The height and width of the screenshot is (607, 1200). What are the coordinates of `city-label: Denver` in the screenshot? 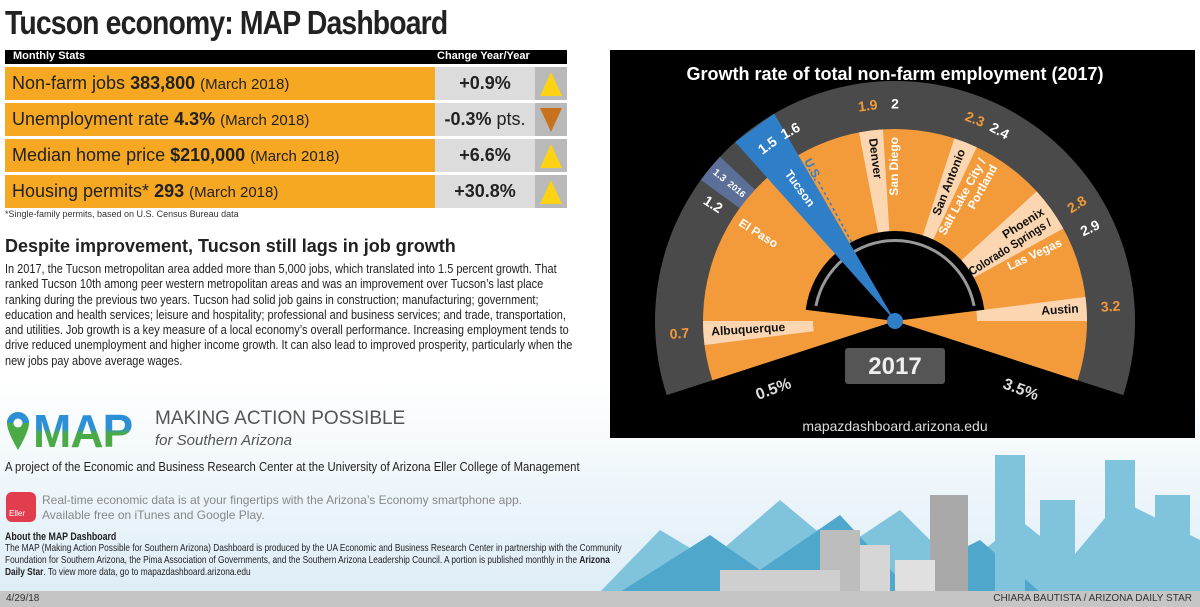 It's located at (875, 158).